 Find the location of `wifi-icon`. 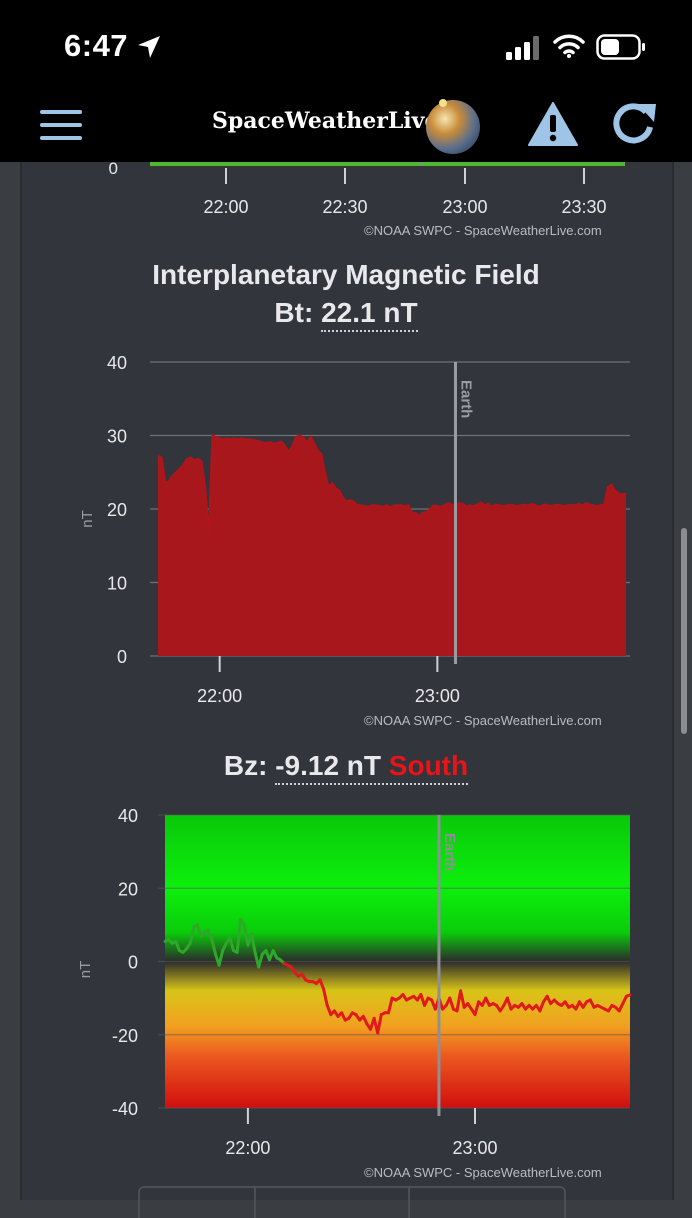

wifi-icon is located at coordinates (569, 46).